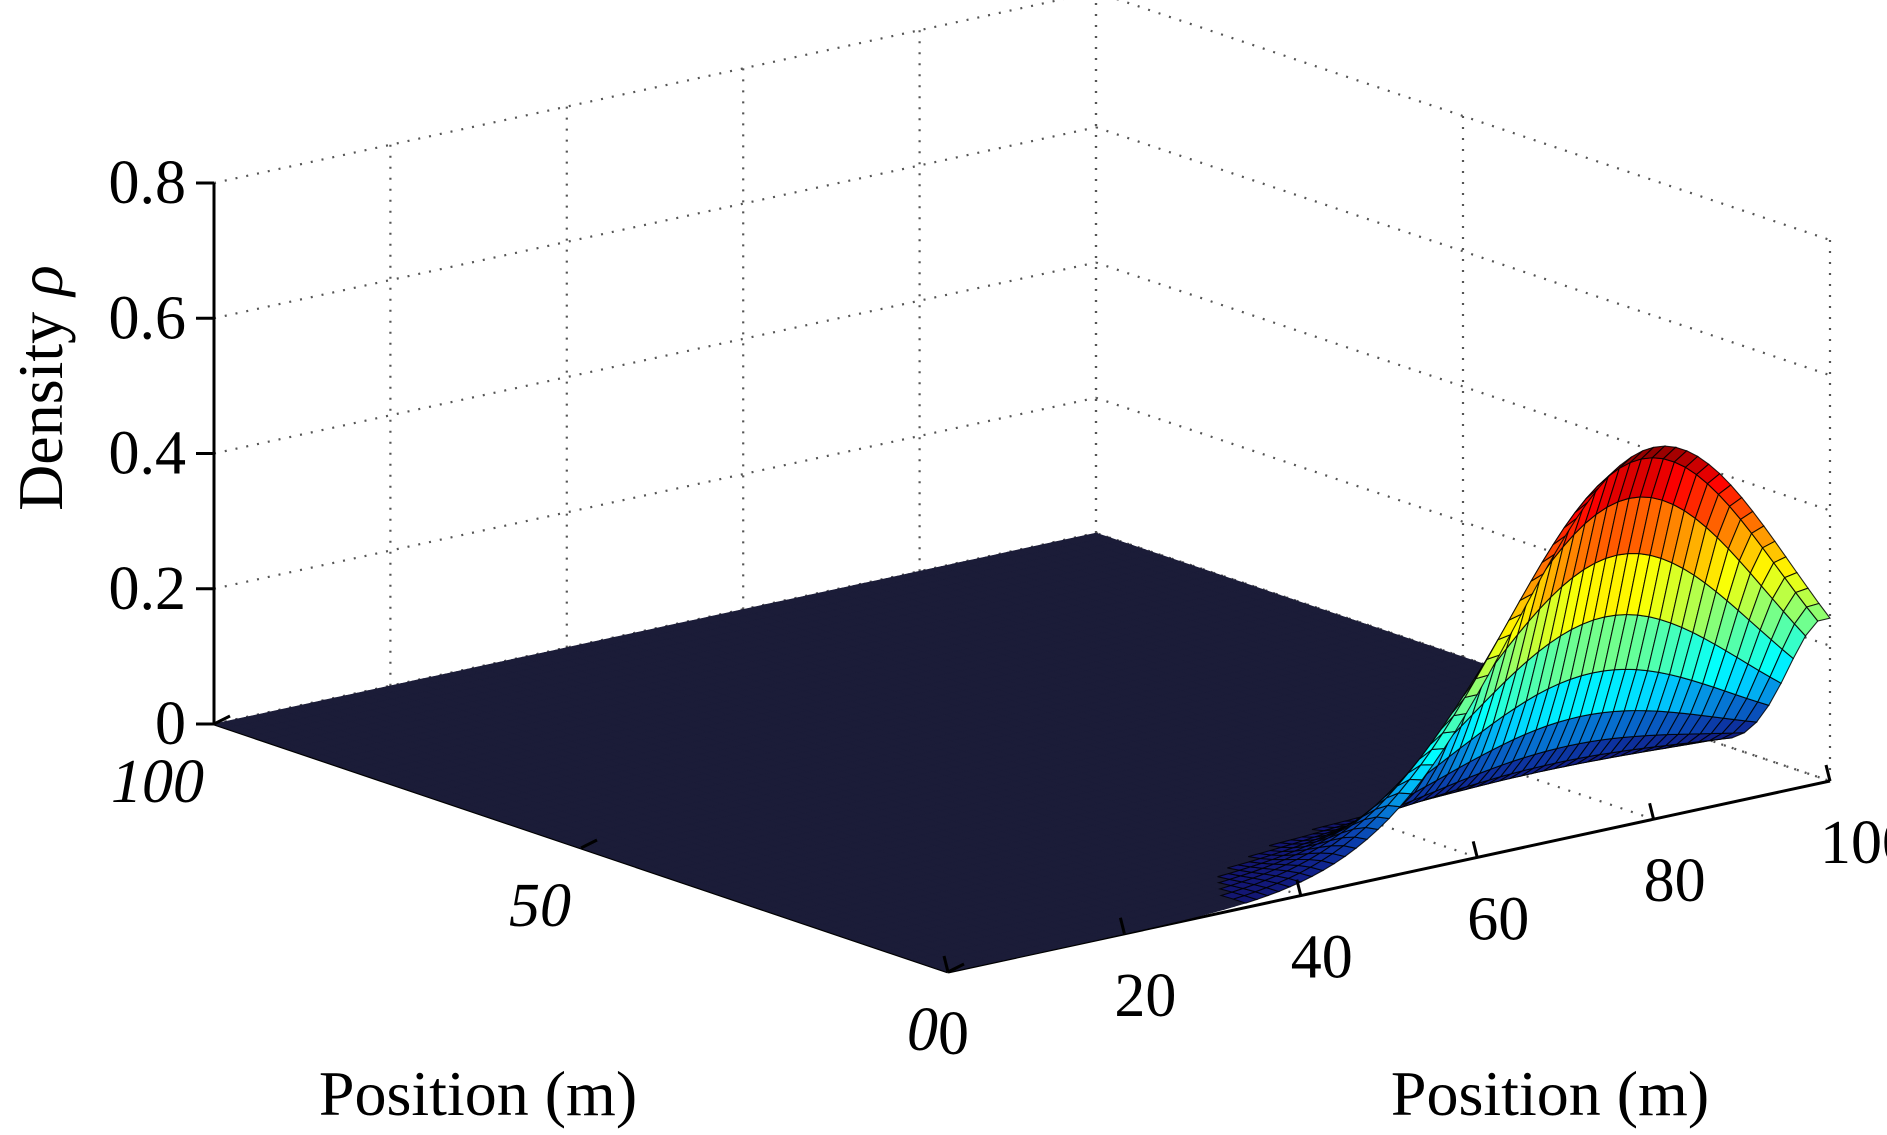 This screenshot has width=1887, height=1135. I want to click on z-axis-title: Density ρ, so click(40, 388).